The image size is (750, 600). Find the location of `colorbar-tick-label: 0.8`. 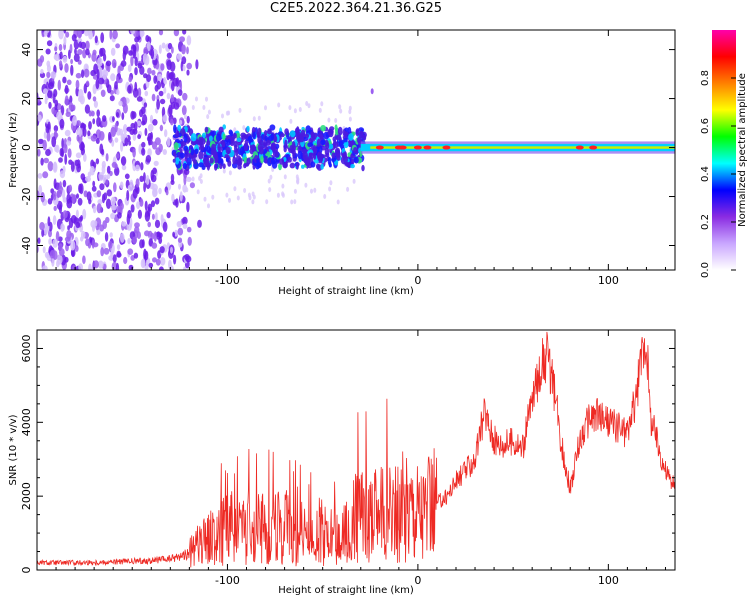

colorbar-tick-label: 0.8 is located at coordinates (705, 78).